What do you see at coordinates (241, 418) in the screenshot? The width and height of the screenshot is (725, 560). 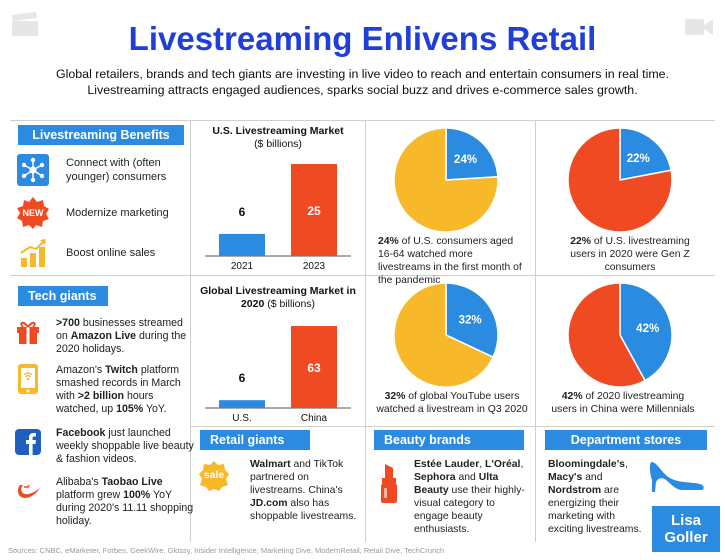 I see `category-label: U.S.` at bounding box center [241, 418].